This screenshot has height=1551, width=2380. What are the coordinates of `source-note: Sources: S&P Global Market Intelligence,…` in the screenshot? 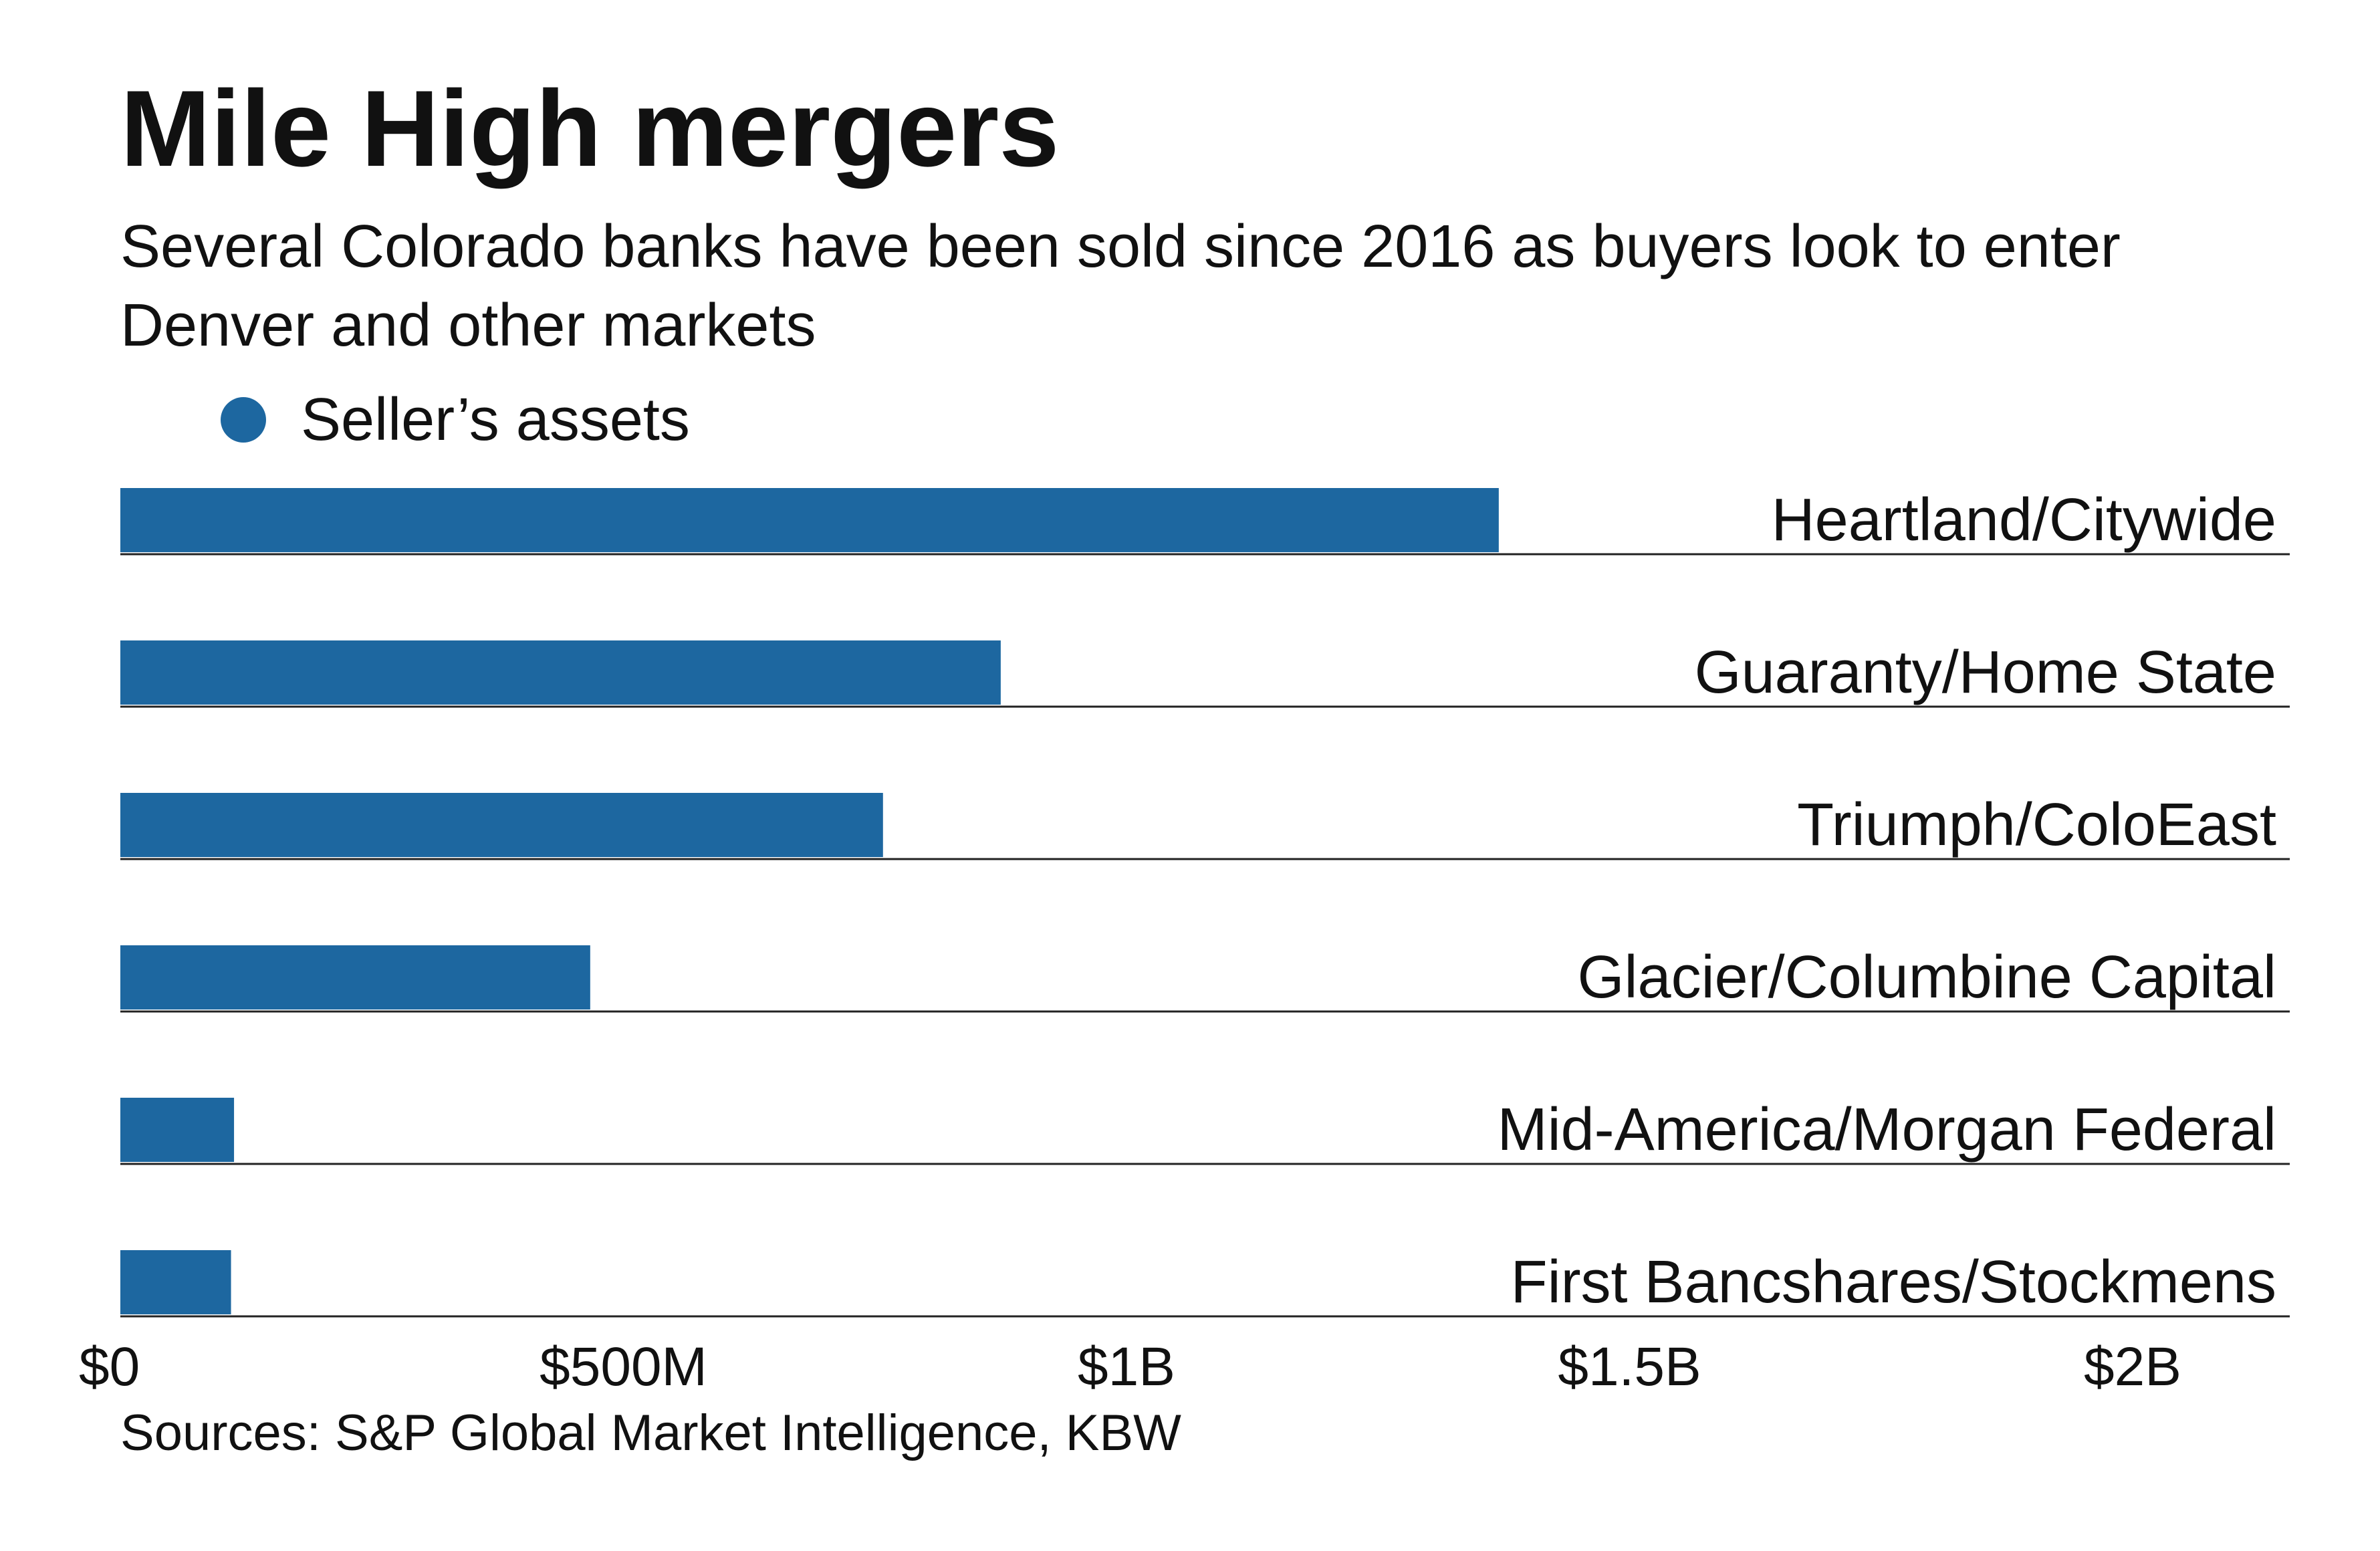 It's located at (650, 1433).